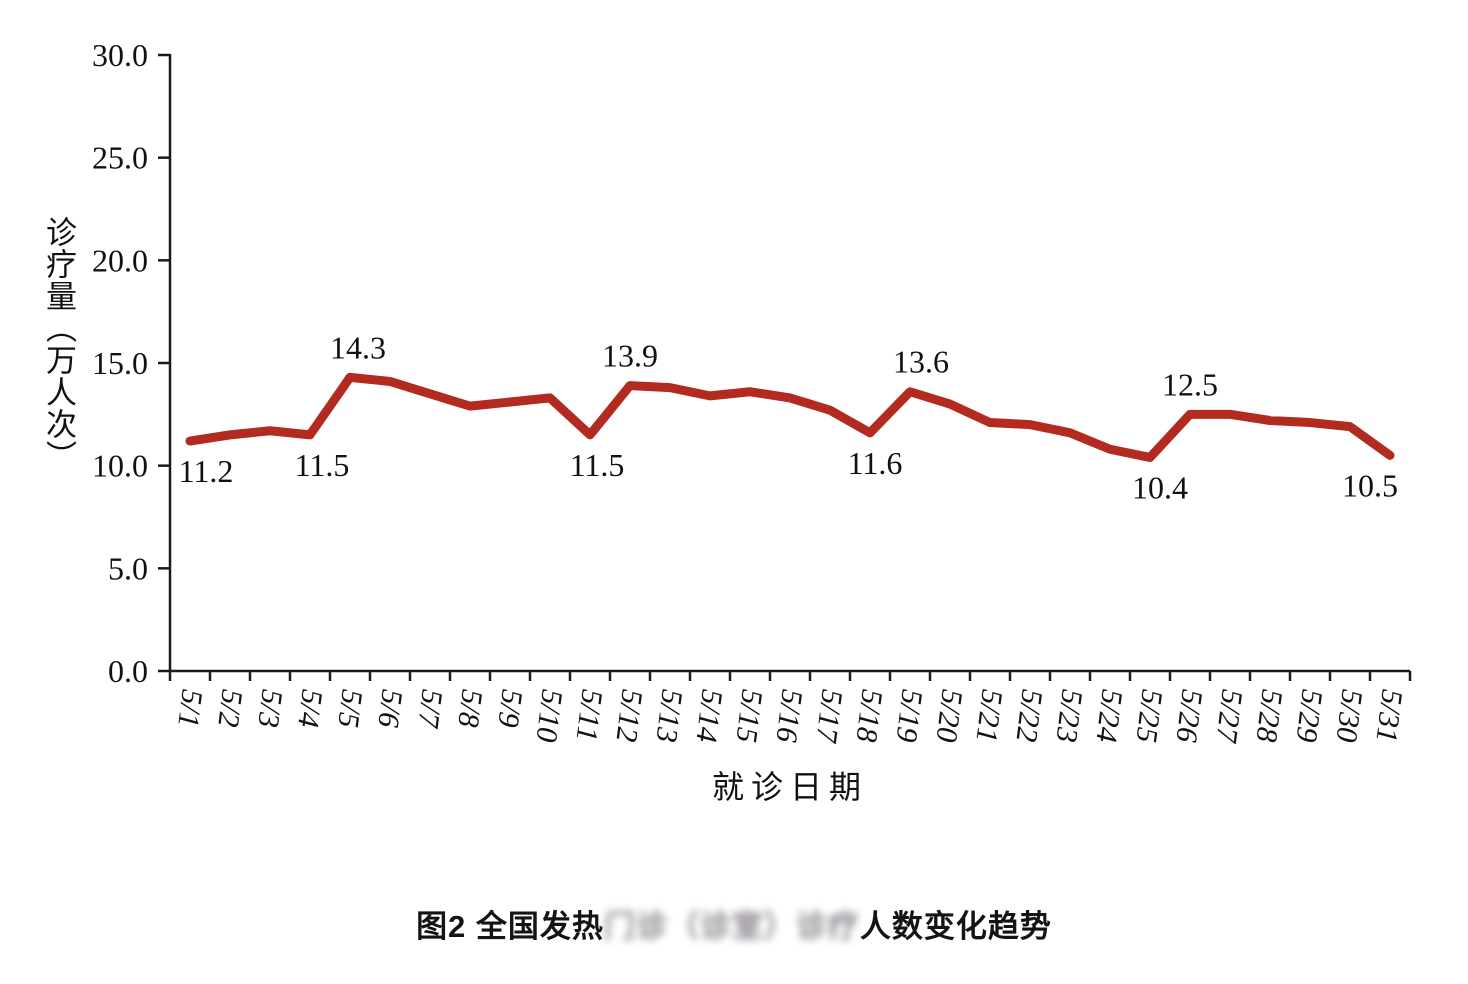 This screenshot has height=984, width=1468. I want to click on y-tick-label: 0.0, so click(128, 671).